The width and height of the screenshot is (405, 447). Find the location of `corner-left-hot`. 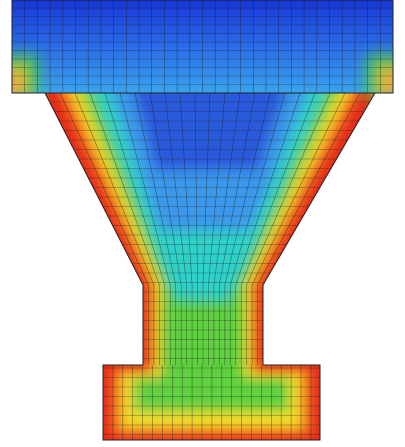

corner-left-hot is located at coordinates (18, 83).